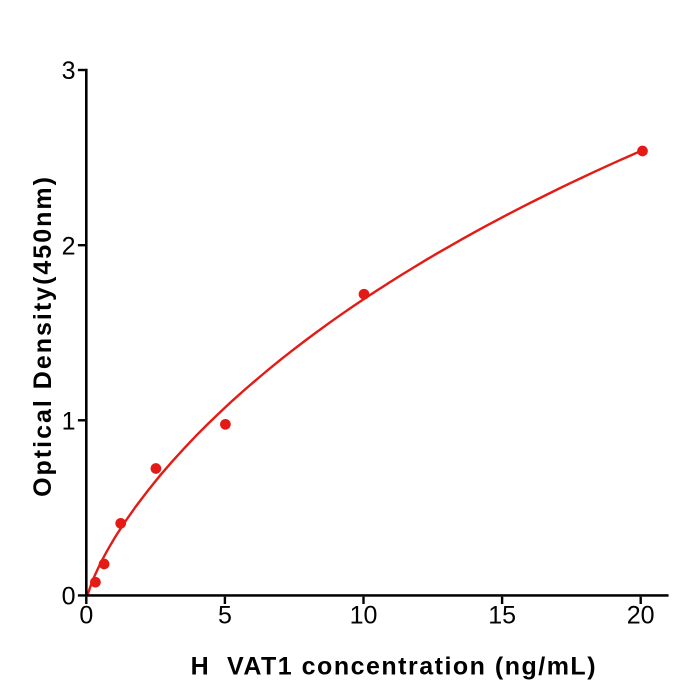 The image size is (700, 700). I want to click on svg-text: 20, so click(641, 616).